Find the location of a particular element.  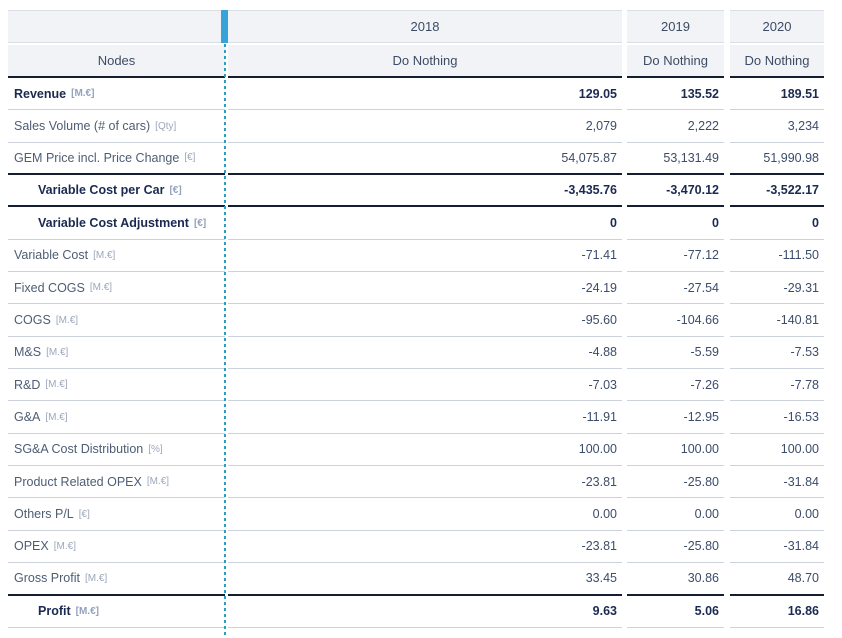

value-cell-2020: -29.31 is located at coordinates (777, 288).